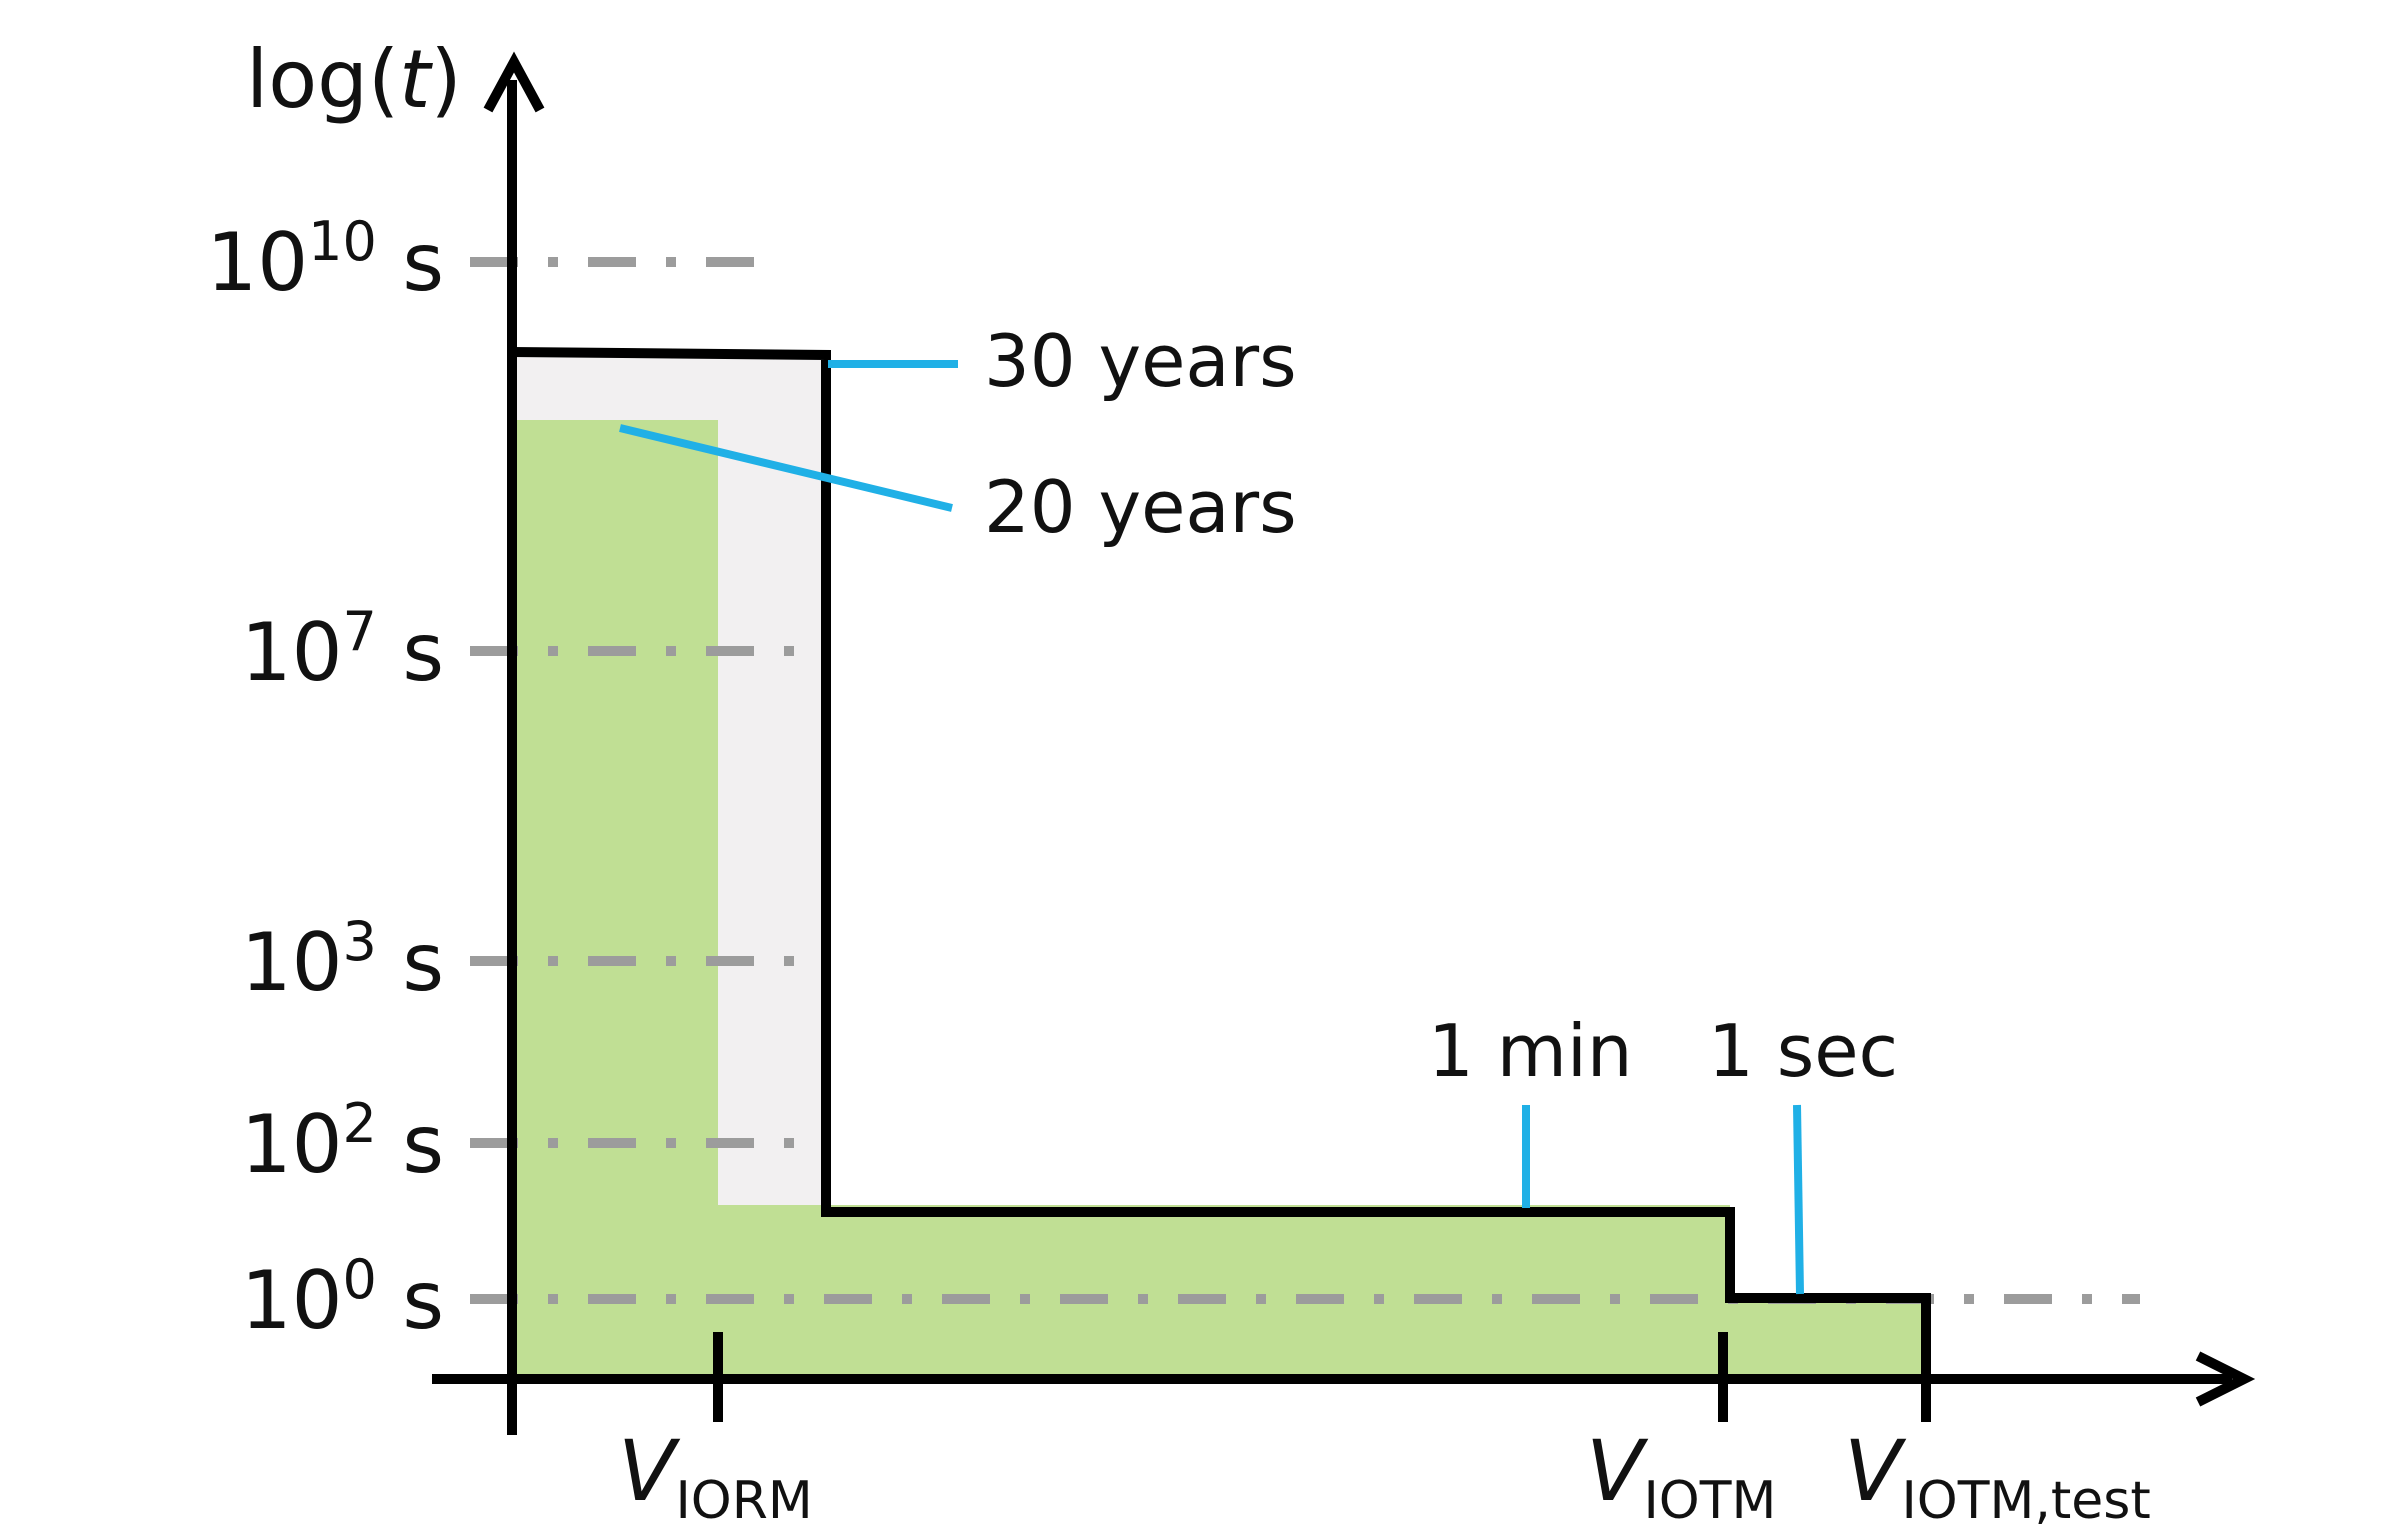 The width and height of the screenshot is (2387, 1539). I want to click on x-tick-label-iotm-test: VIOTM,test, so click(1997, 1476).